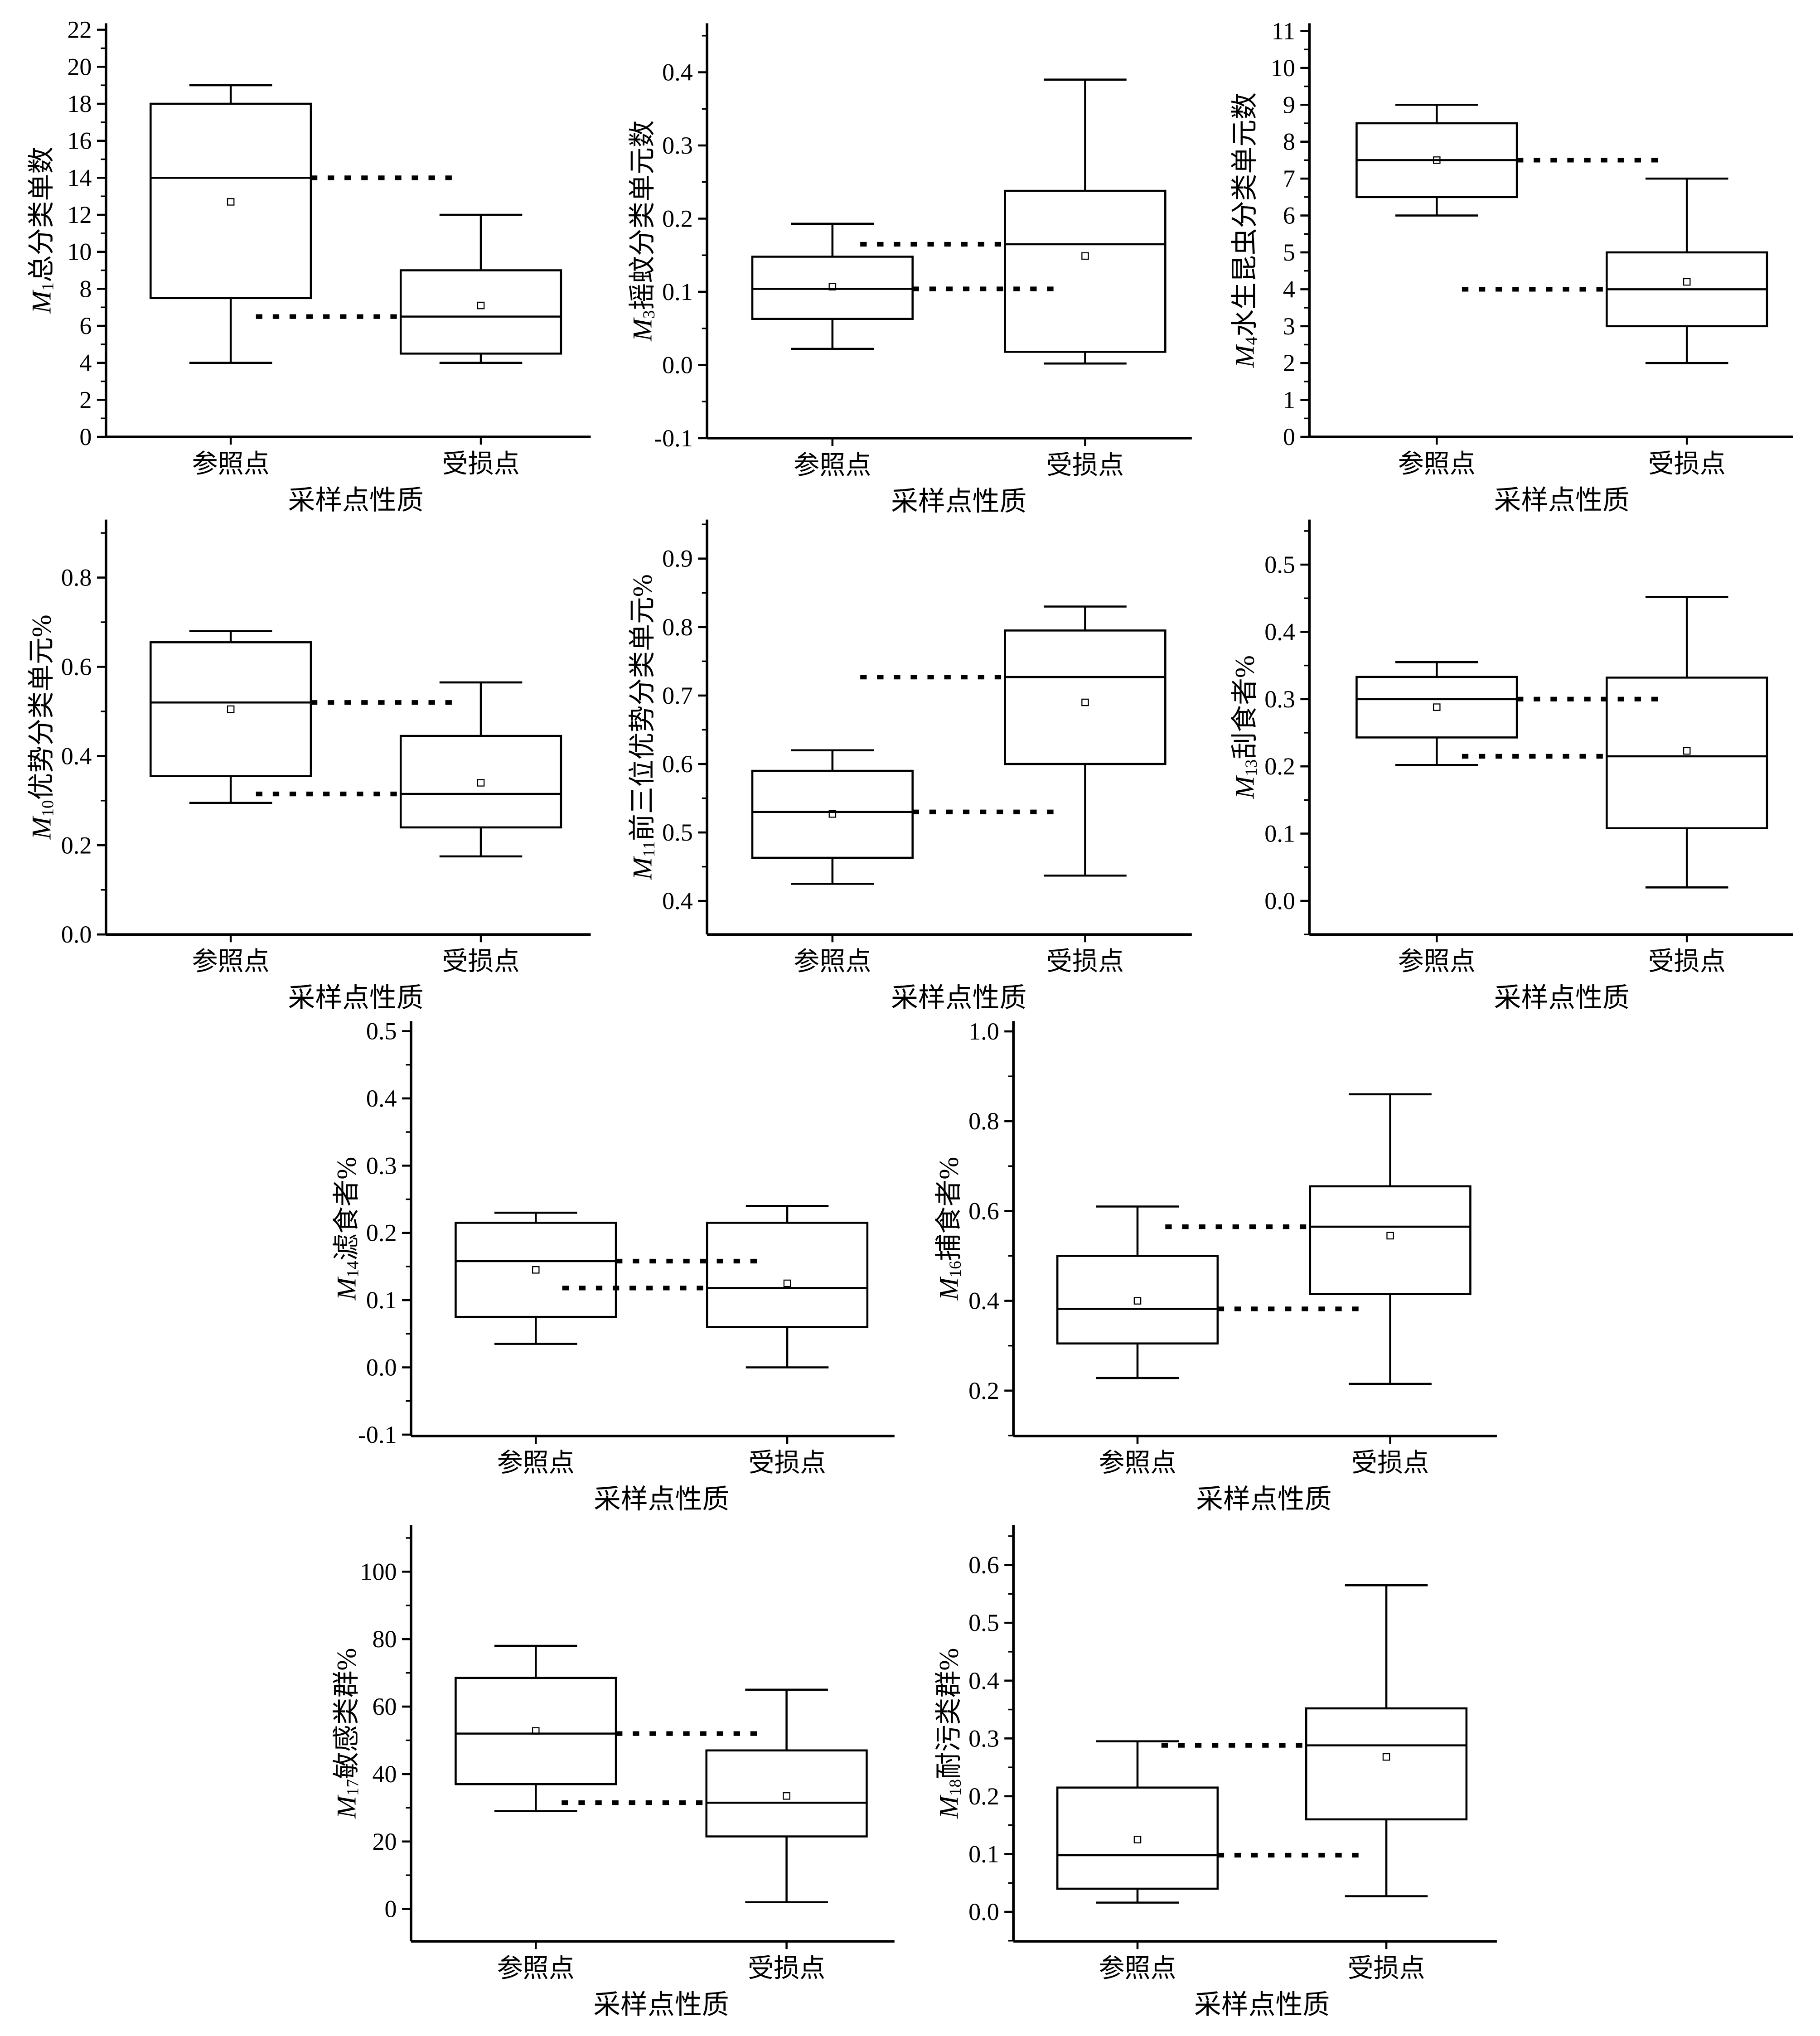  What do you see at coordinates (384, 1774) in the screenshot?
I see `y-tick-label: 40` at bounding box center [384, 1774].